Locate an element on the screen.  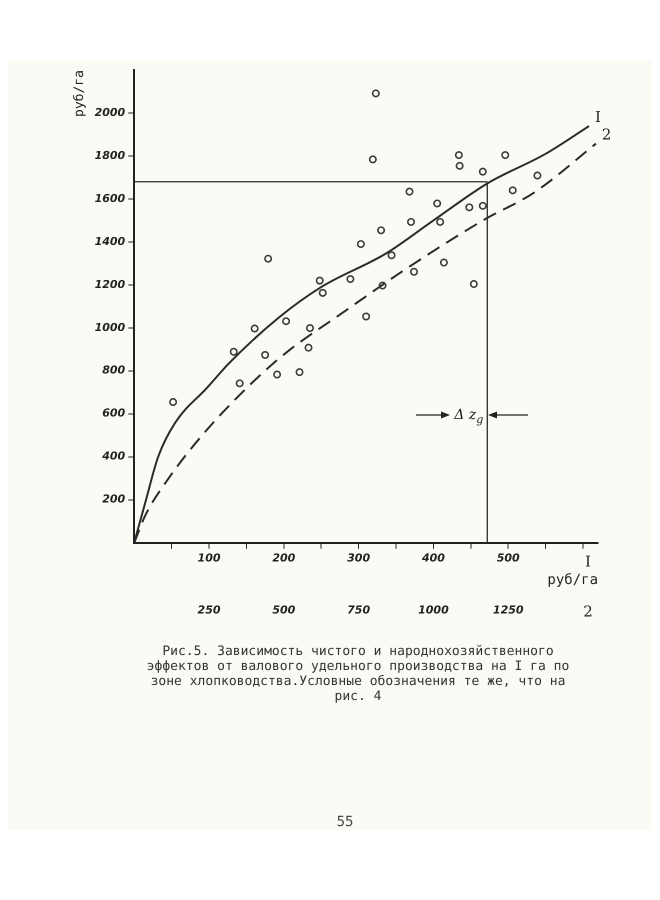
y-tick-label: 2000 is located at coordinates (110, 112).